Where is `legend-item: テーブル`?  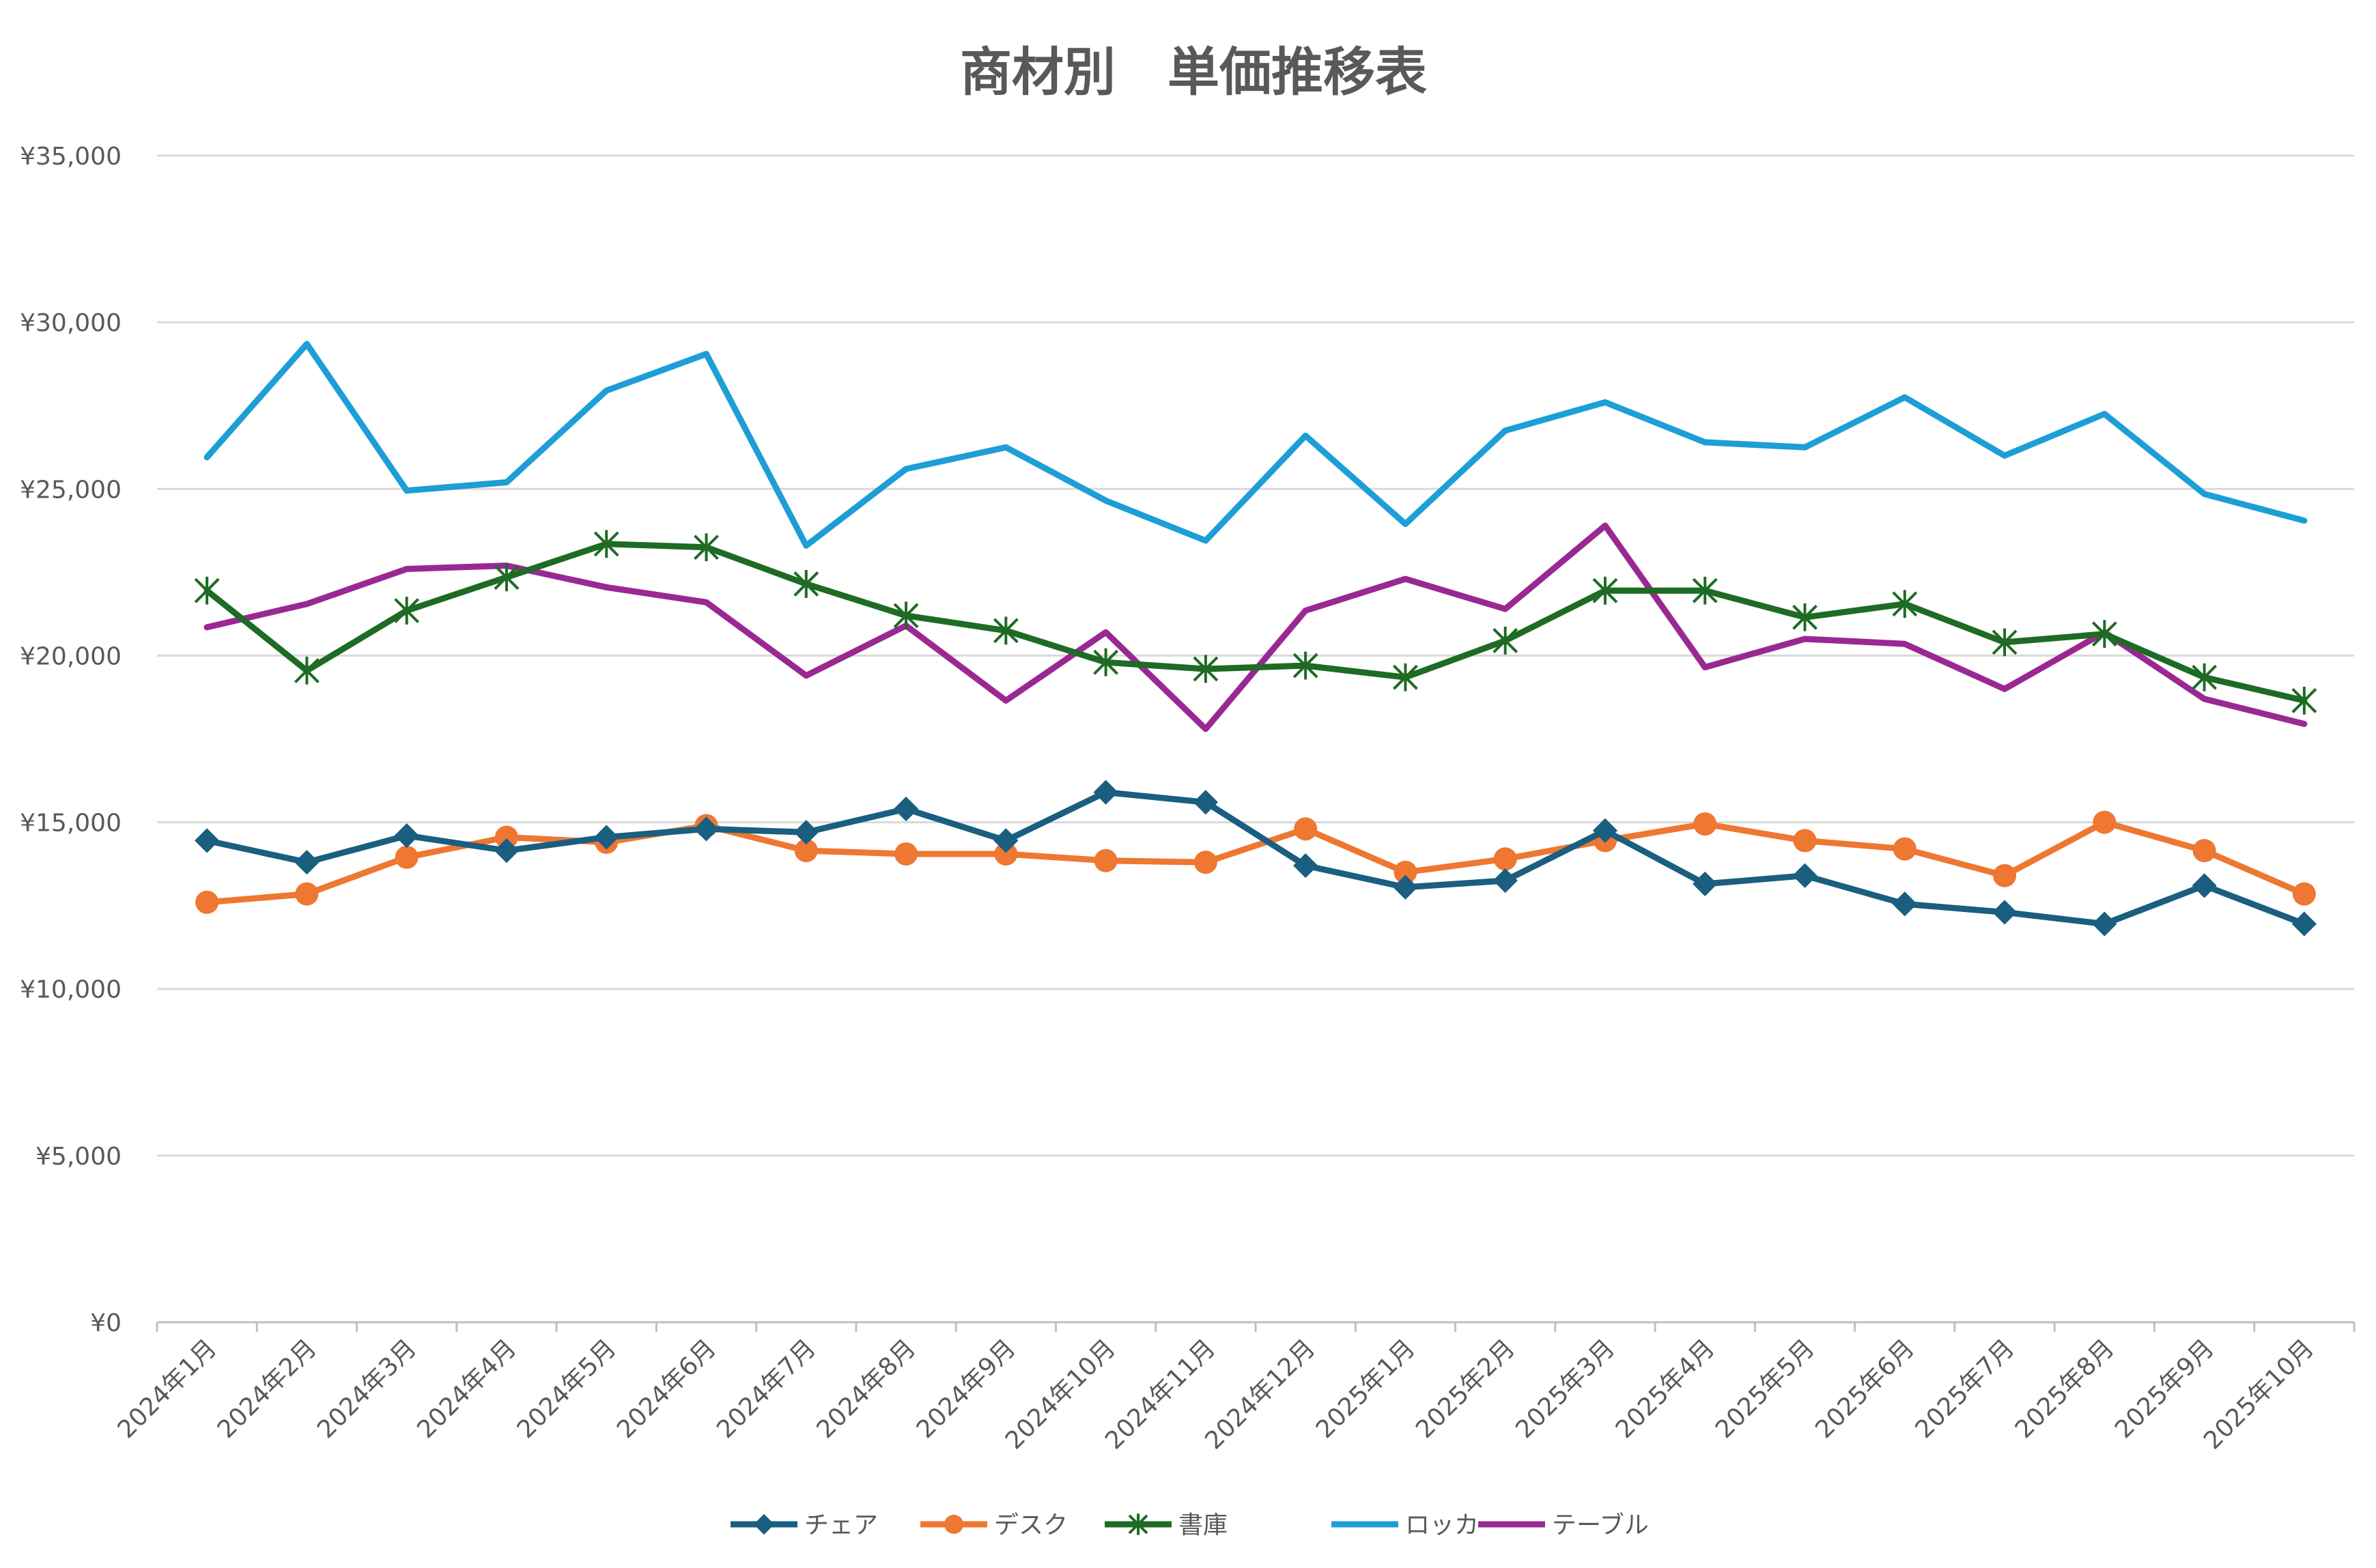
legend-item: テーブル is located at coordinates (1564, 1525).